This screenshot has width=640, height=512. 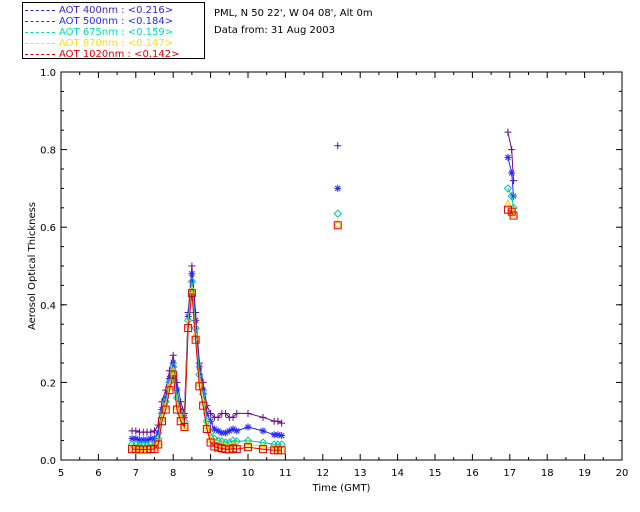 What do you see at coordinates (32, 266) in the screenshot?
I see `y-axis-label: Aerosol Optical Thickness` at bounding box center [32, 266].